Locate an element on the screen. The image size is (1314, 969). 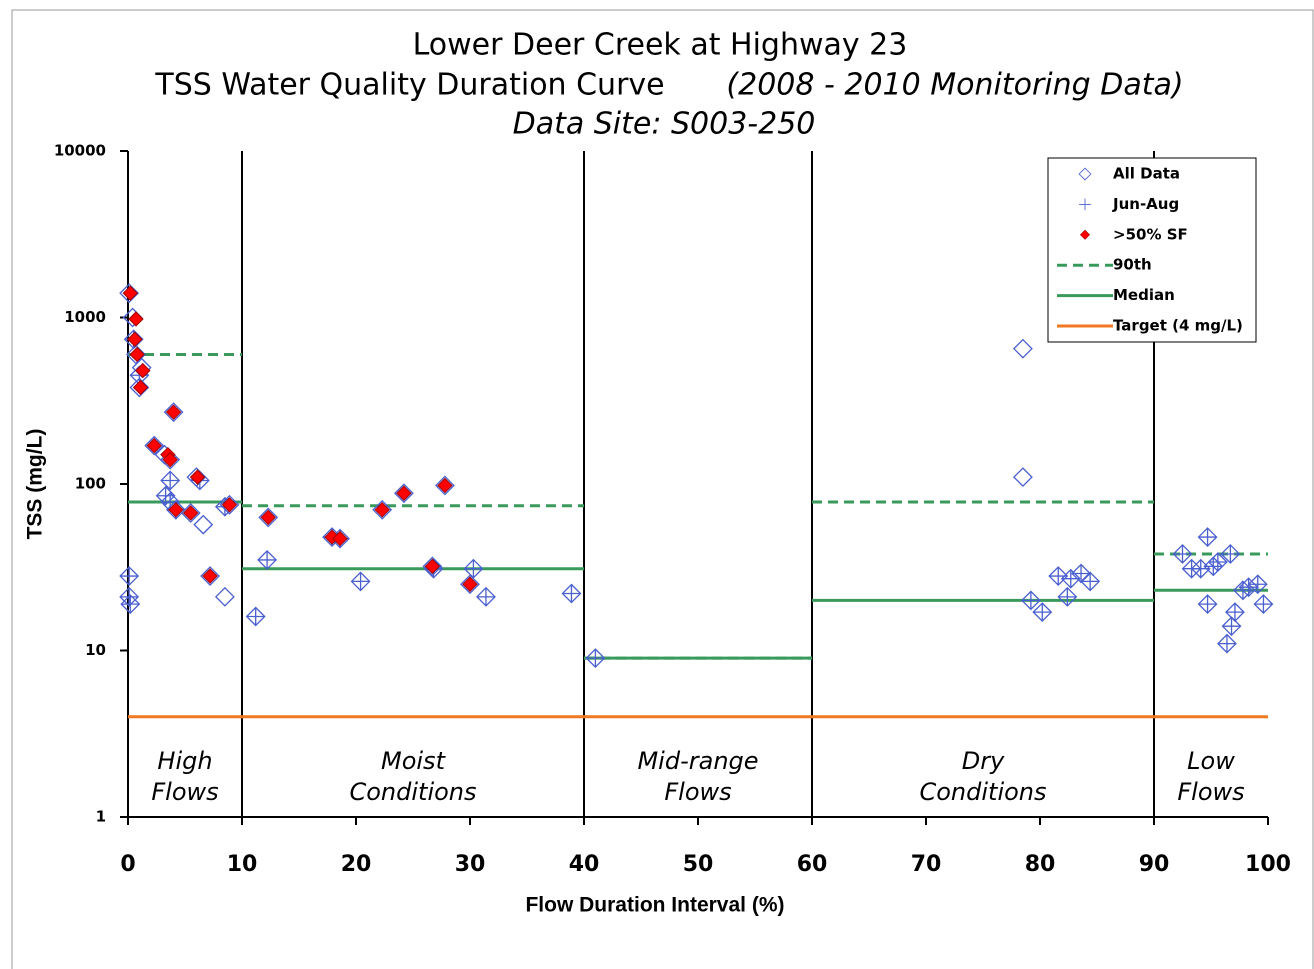
chart-subtitle: TSS Water Quality Duration Curve is located at coordinates (409, 85).